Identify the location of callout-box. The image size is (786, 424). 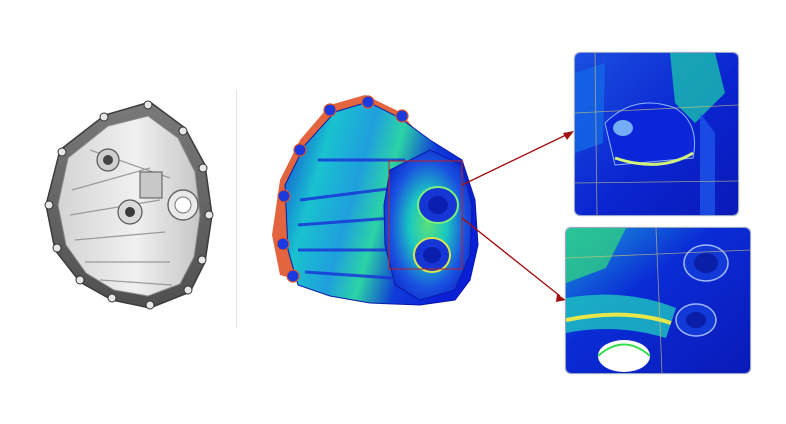
(425, 215).